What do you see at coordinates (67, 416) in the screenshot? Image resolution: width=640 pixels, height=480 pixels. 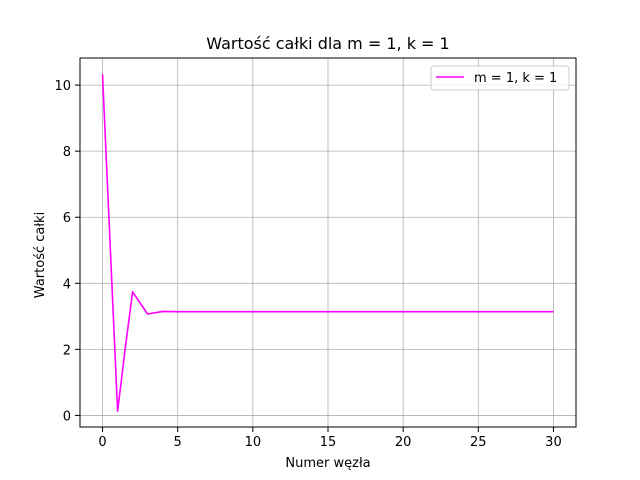 I see `y-tick-label: 0` at bounding box center [67, 416].